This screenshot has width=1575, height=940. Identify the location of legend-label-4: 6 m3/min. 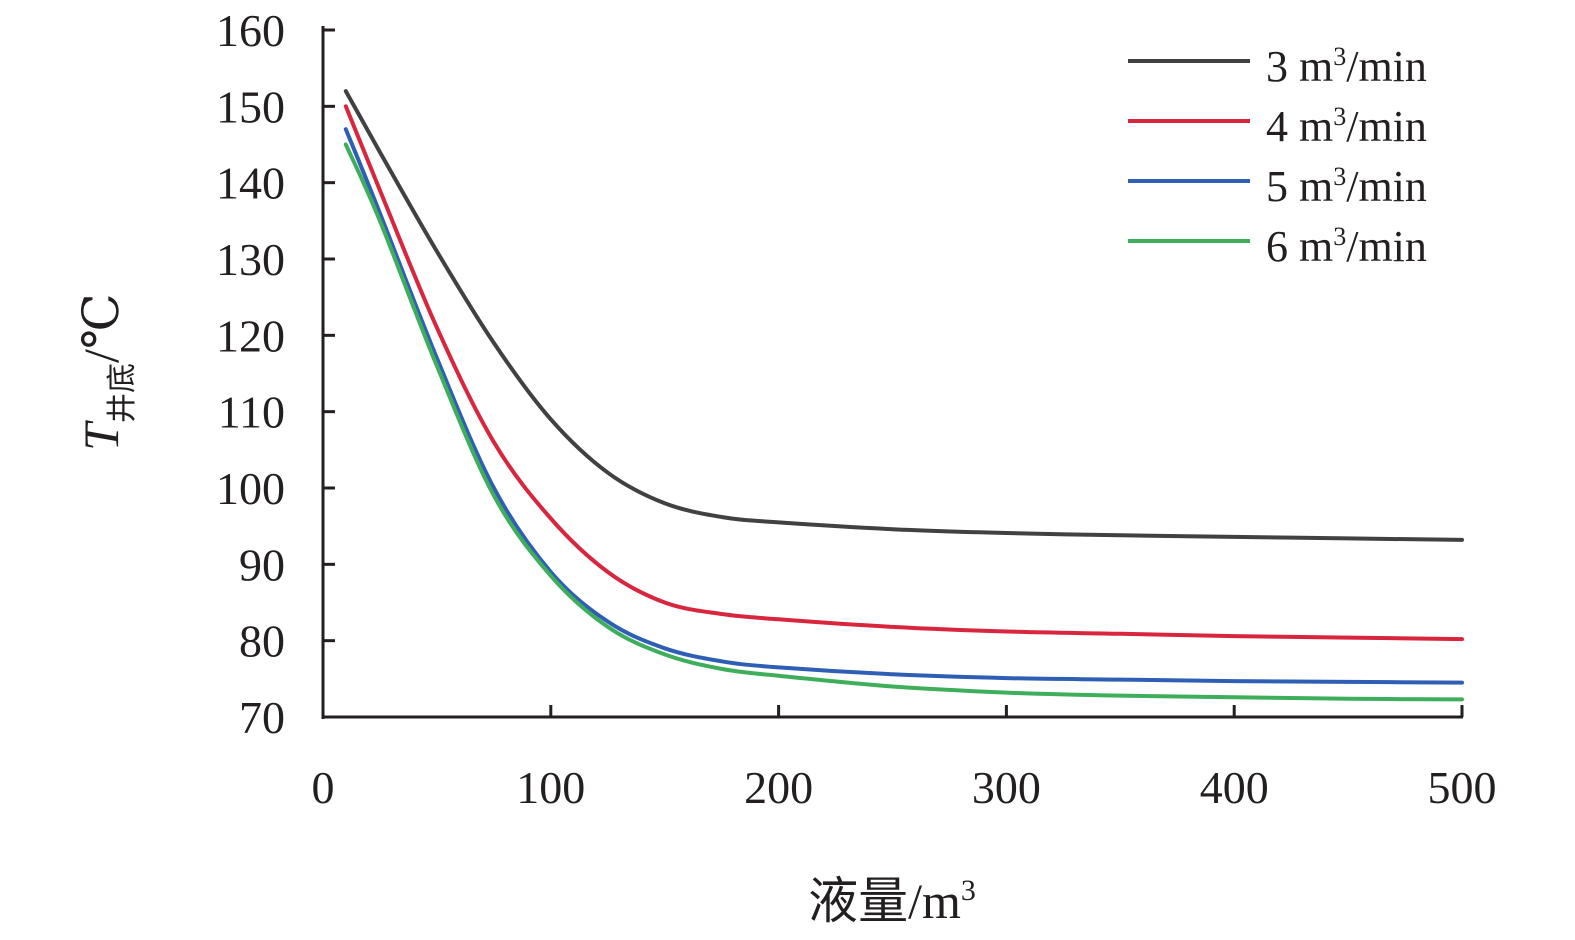
(1346, 246).